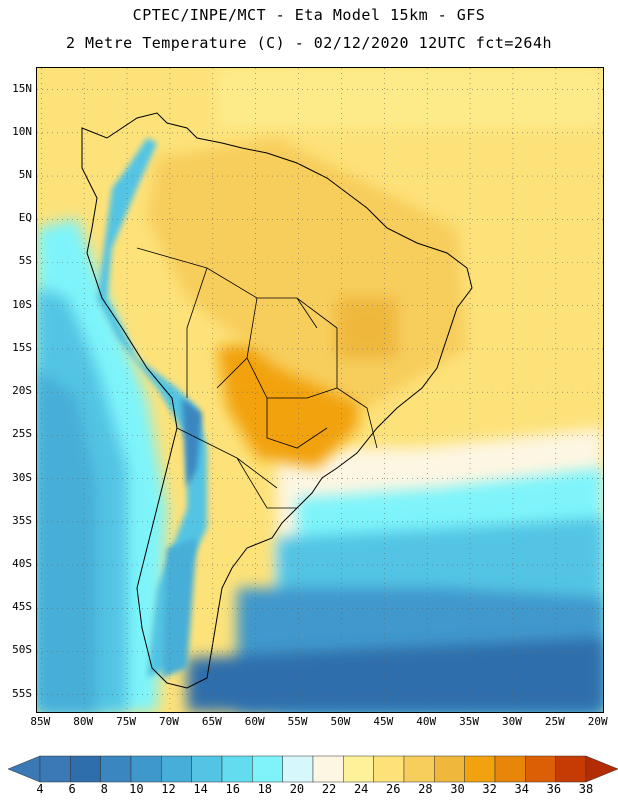 The width and height of the screenshot is (618, 800). Describe the element at coordinates (457, 789) in the screenshot. I see `colorbar-tick-label: 30` at that location.